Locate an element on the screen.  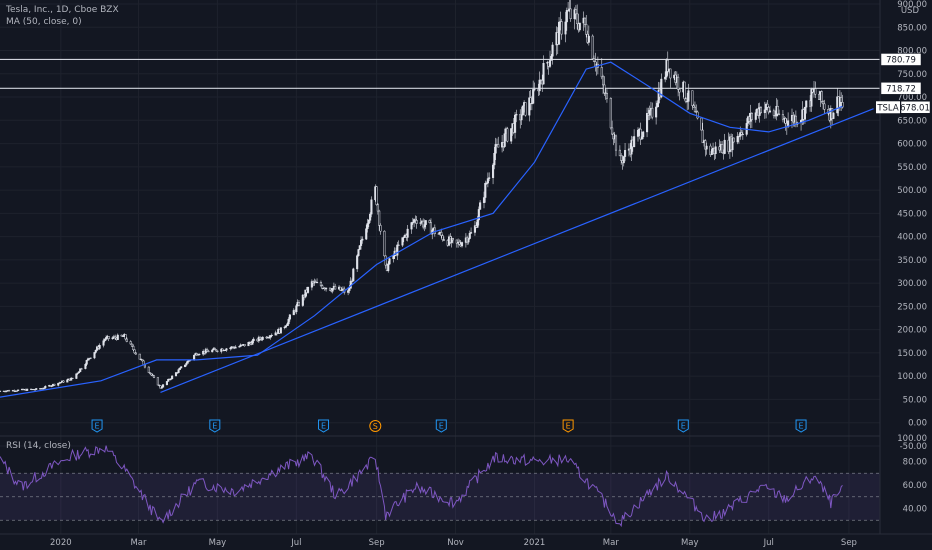
time-tick-label: Sep is located at coordinates (377, 543).